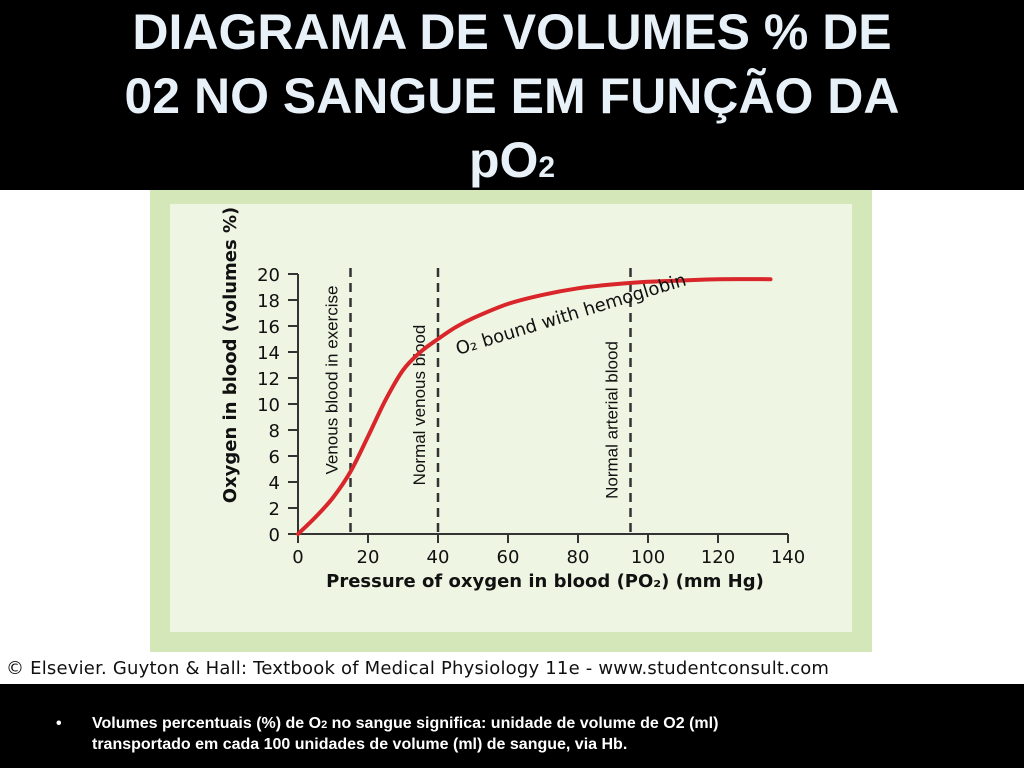 The height and width of the screenshot is (768, 1024). What do you see at coordinates (718, 557) in the screenshot?
I see `x-tick-label: 120` at bounding box center [718, 557].